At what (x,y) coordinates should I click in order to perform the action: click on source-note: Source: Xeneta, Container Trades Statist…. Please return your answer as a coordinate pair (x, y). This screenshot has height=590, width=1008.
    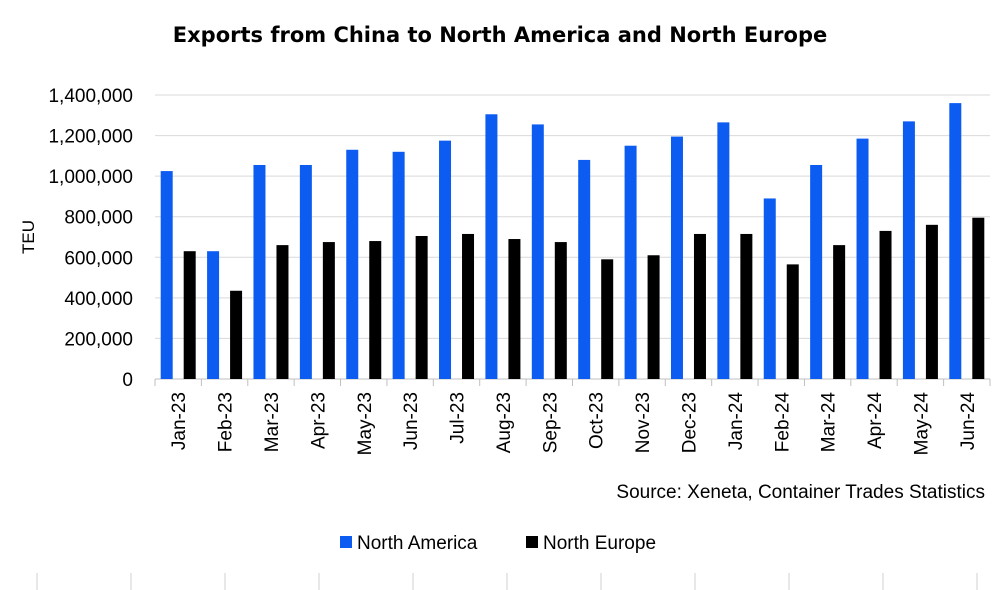
    Looking at the image, I should click on (800, 492).